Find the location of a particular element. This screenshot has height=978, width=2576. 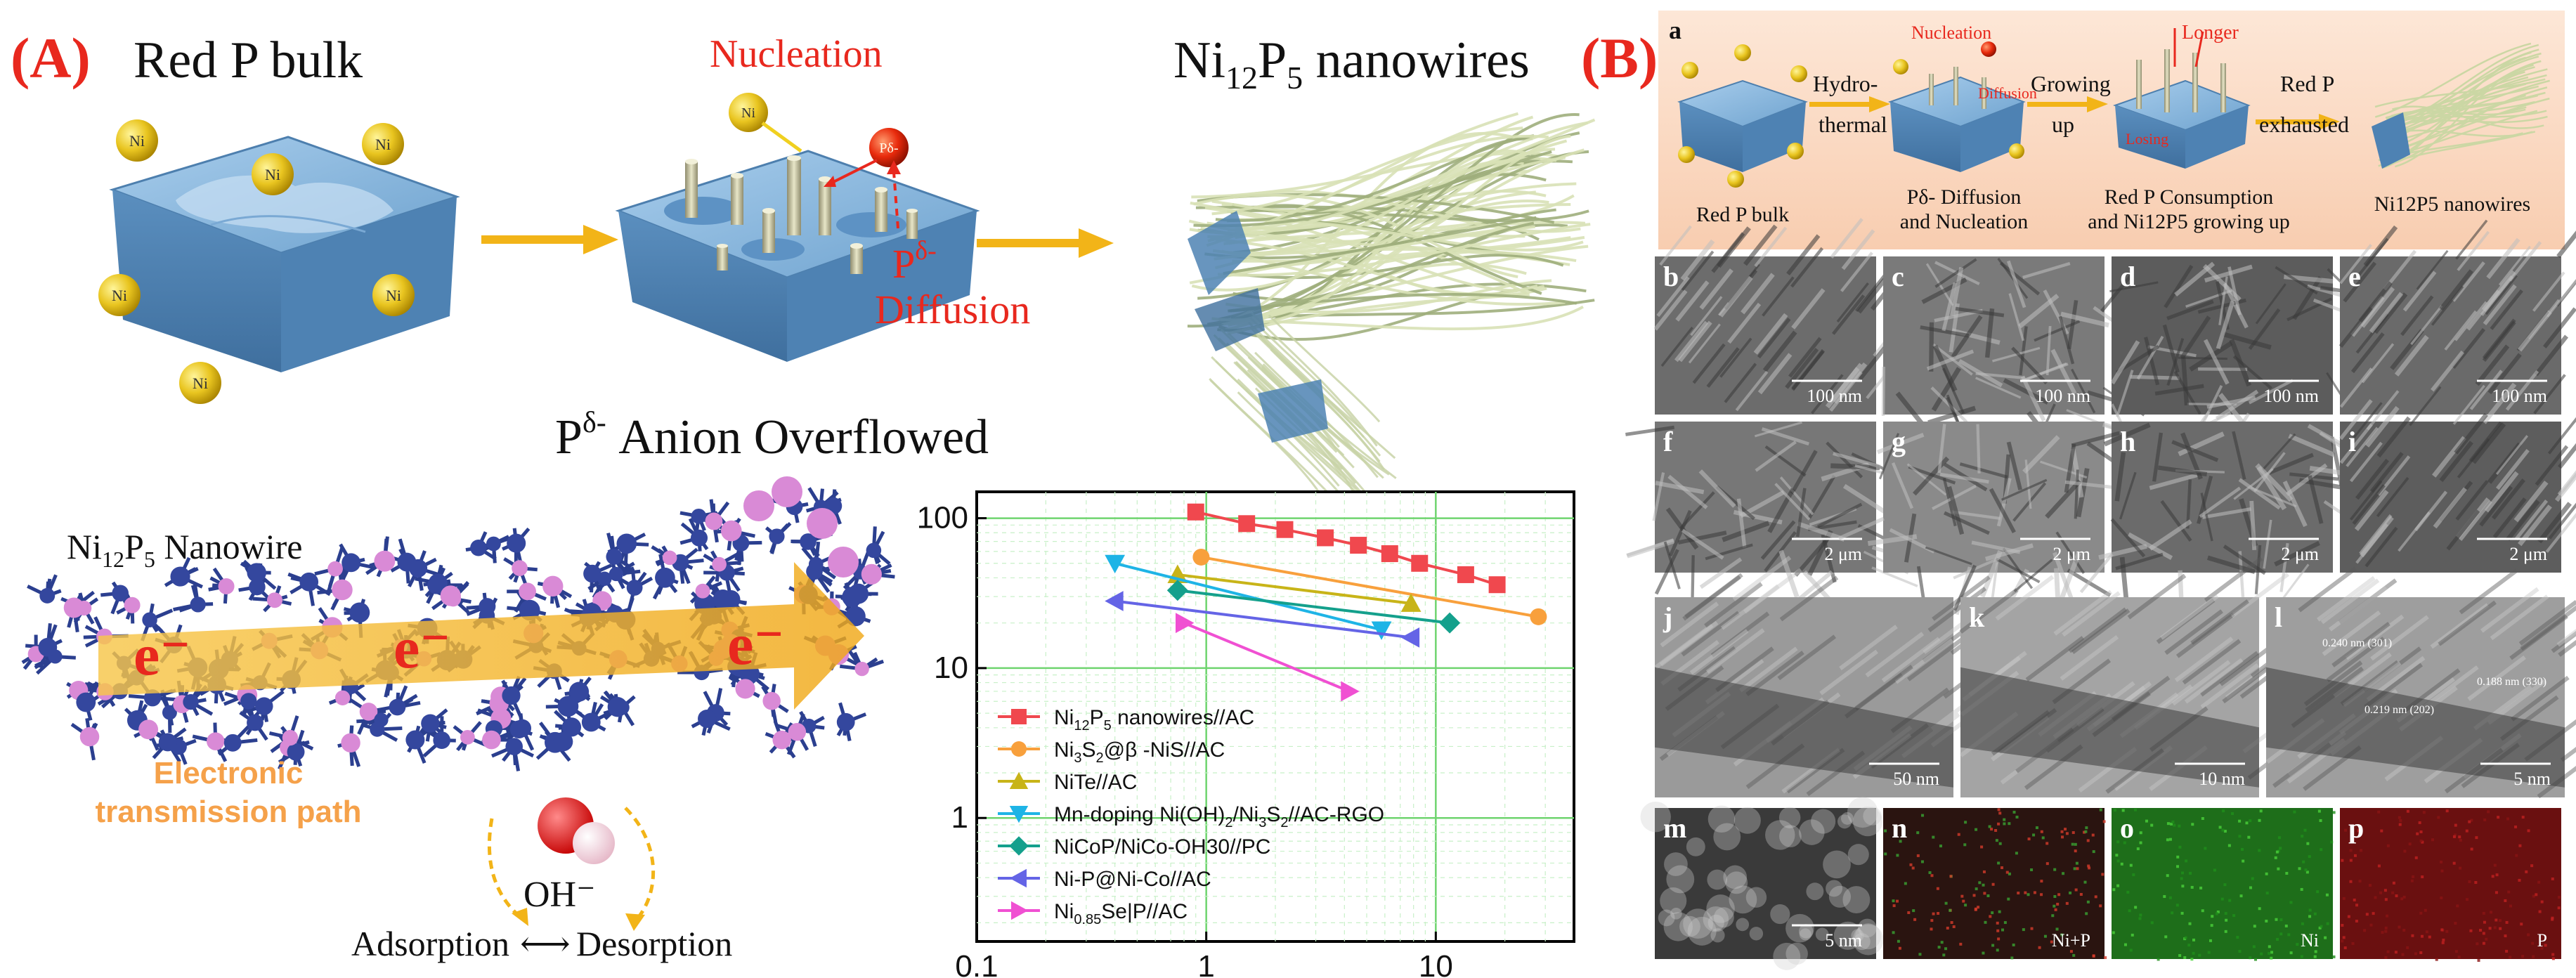

scale-bar-p: P is located at coordinates (2542, 941).